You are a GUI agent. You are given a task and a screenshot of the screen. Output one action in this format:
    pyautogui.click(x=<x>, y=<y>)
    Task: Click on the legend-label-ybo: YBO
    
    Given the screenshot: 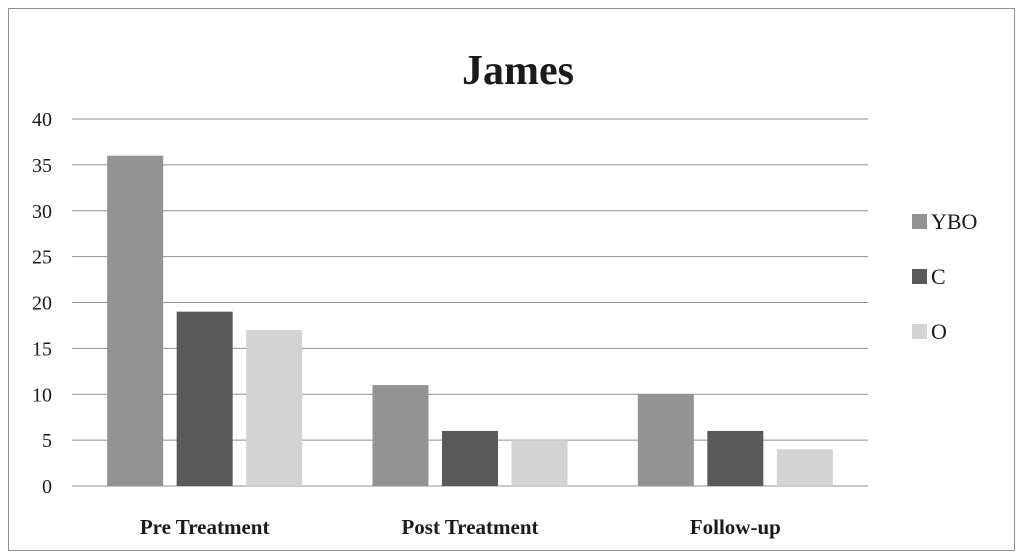 What is the action you would take?
    pyautogui.click(x=954, y=221)
    